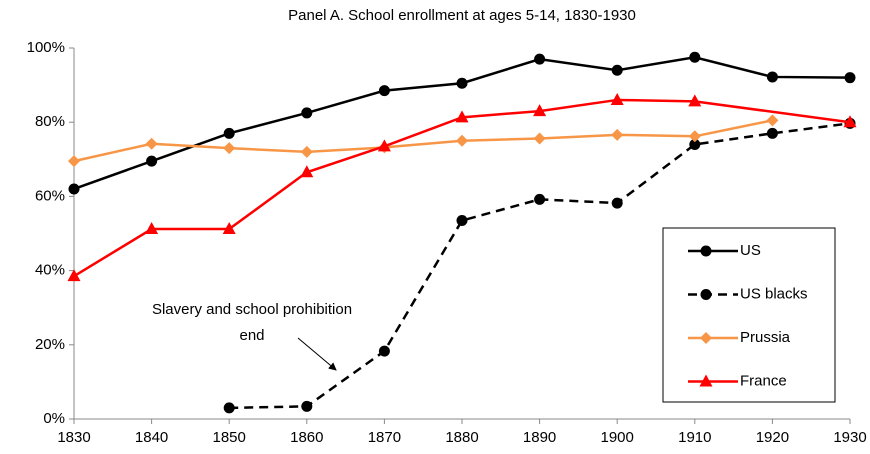  Describe the element at coordinates (774, 293) in the screenshot. I see `legend-label: US blacks` at that location.